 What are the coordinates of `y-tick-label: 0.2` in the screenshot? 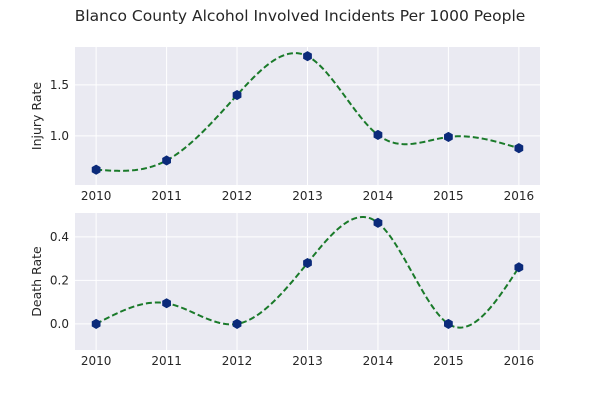 It's located at (59, 280).